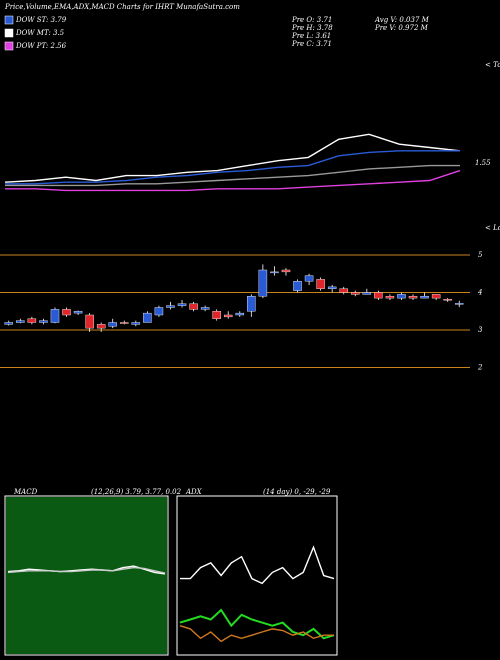 This screenshot has width=500, height=660. Describe the element at coordinates (311, 36) in the screenshot. I see `info-text: Pre L: 3.61` at that location.